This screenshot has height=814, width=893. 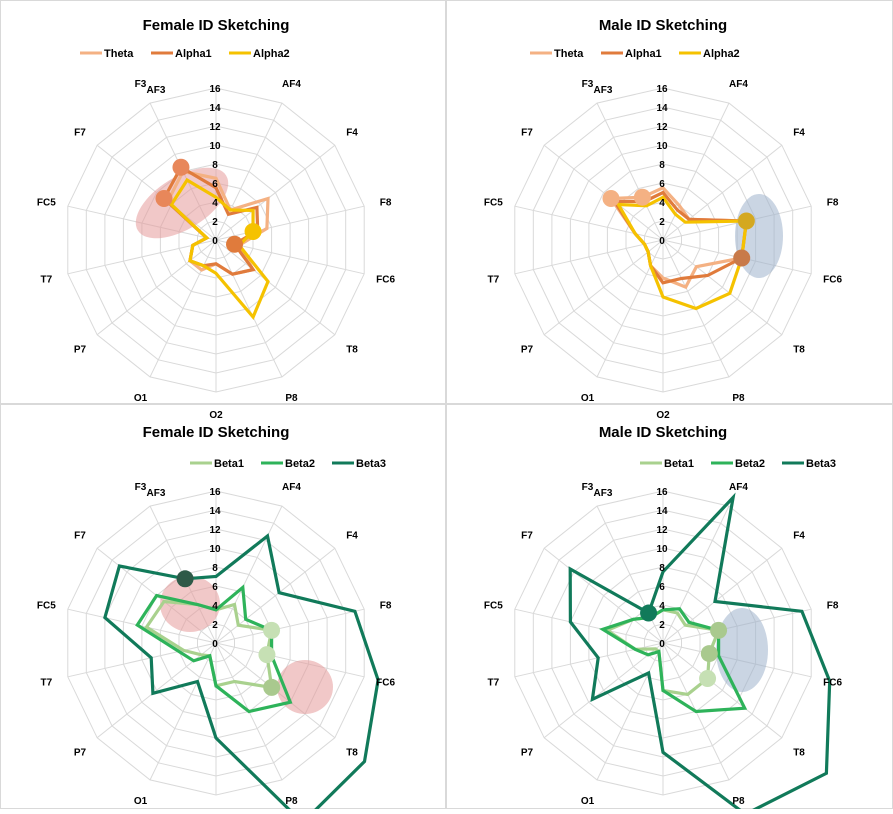 I want to click on category-label: P8, so click(x=291, y=398).